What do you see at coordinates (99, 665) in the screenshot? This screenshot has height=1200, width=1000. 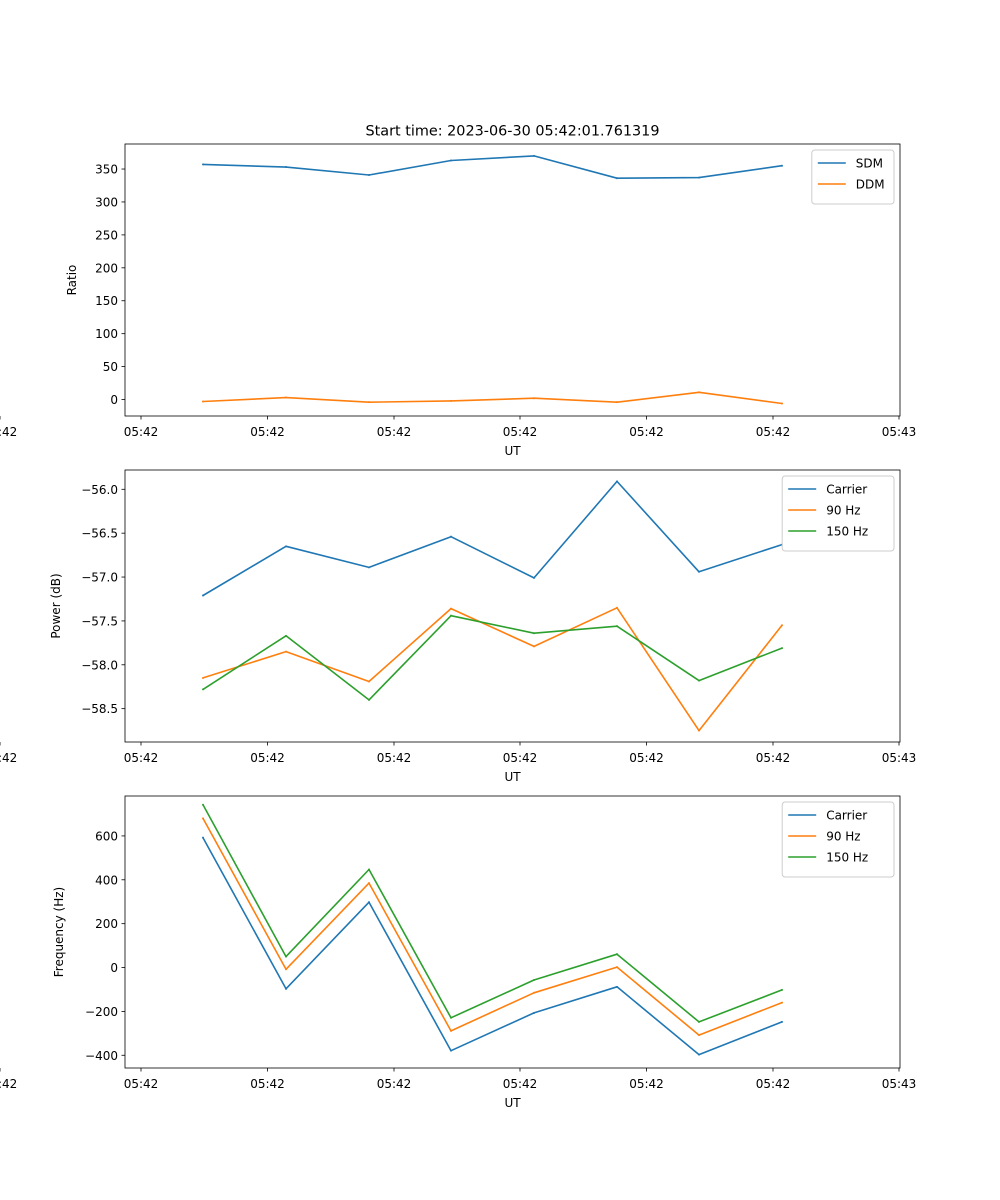 I see `y-tick-label: −58.0` at bounding box center [99, 665].